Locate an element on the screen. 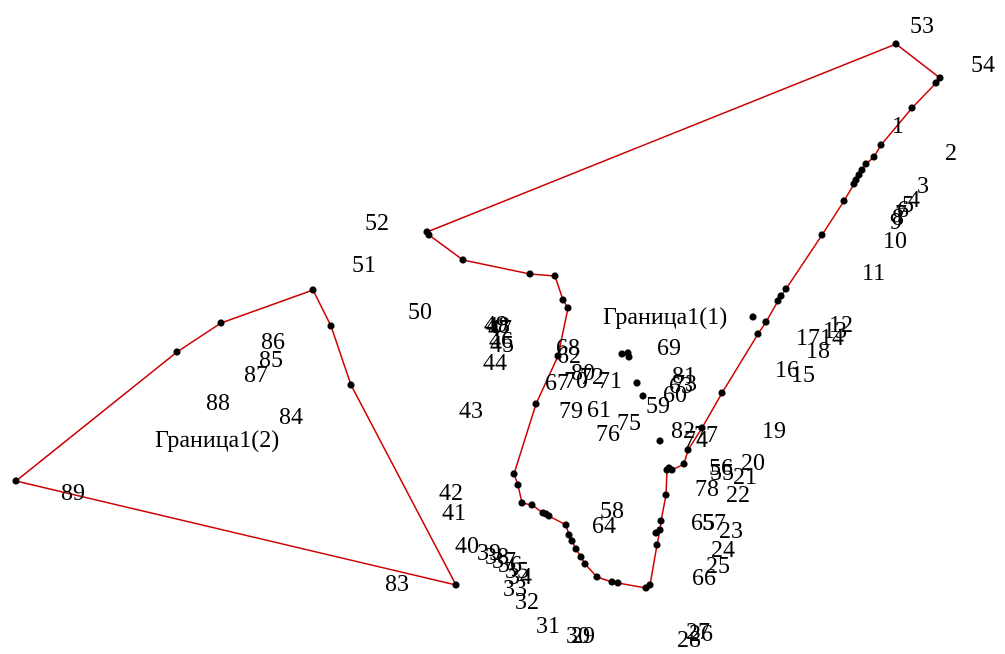 This screenshot has width=1005, height=654. point-label-41: 41 is located at coordinates (454, 513).